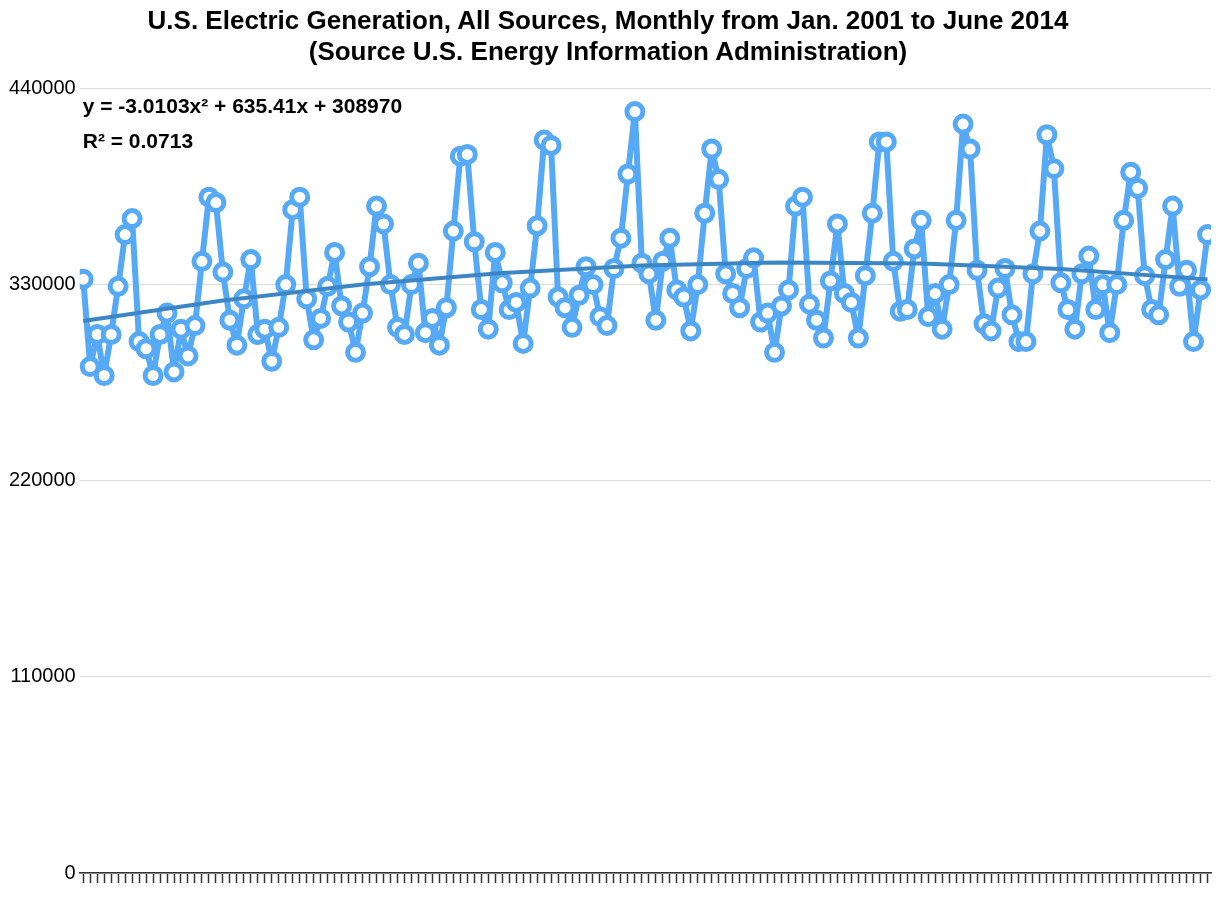  I want to click on chart-subtitle: (Source U.S. Energy Information Administration), so click(608, 50).